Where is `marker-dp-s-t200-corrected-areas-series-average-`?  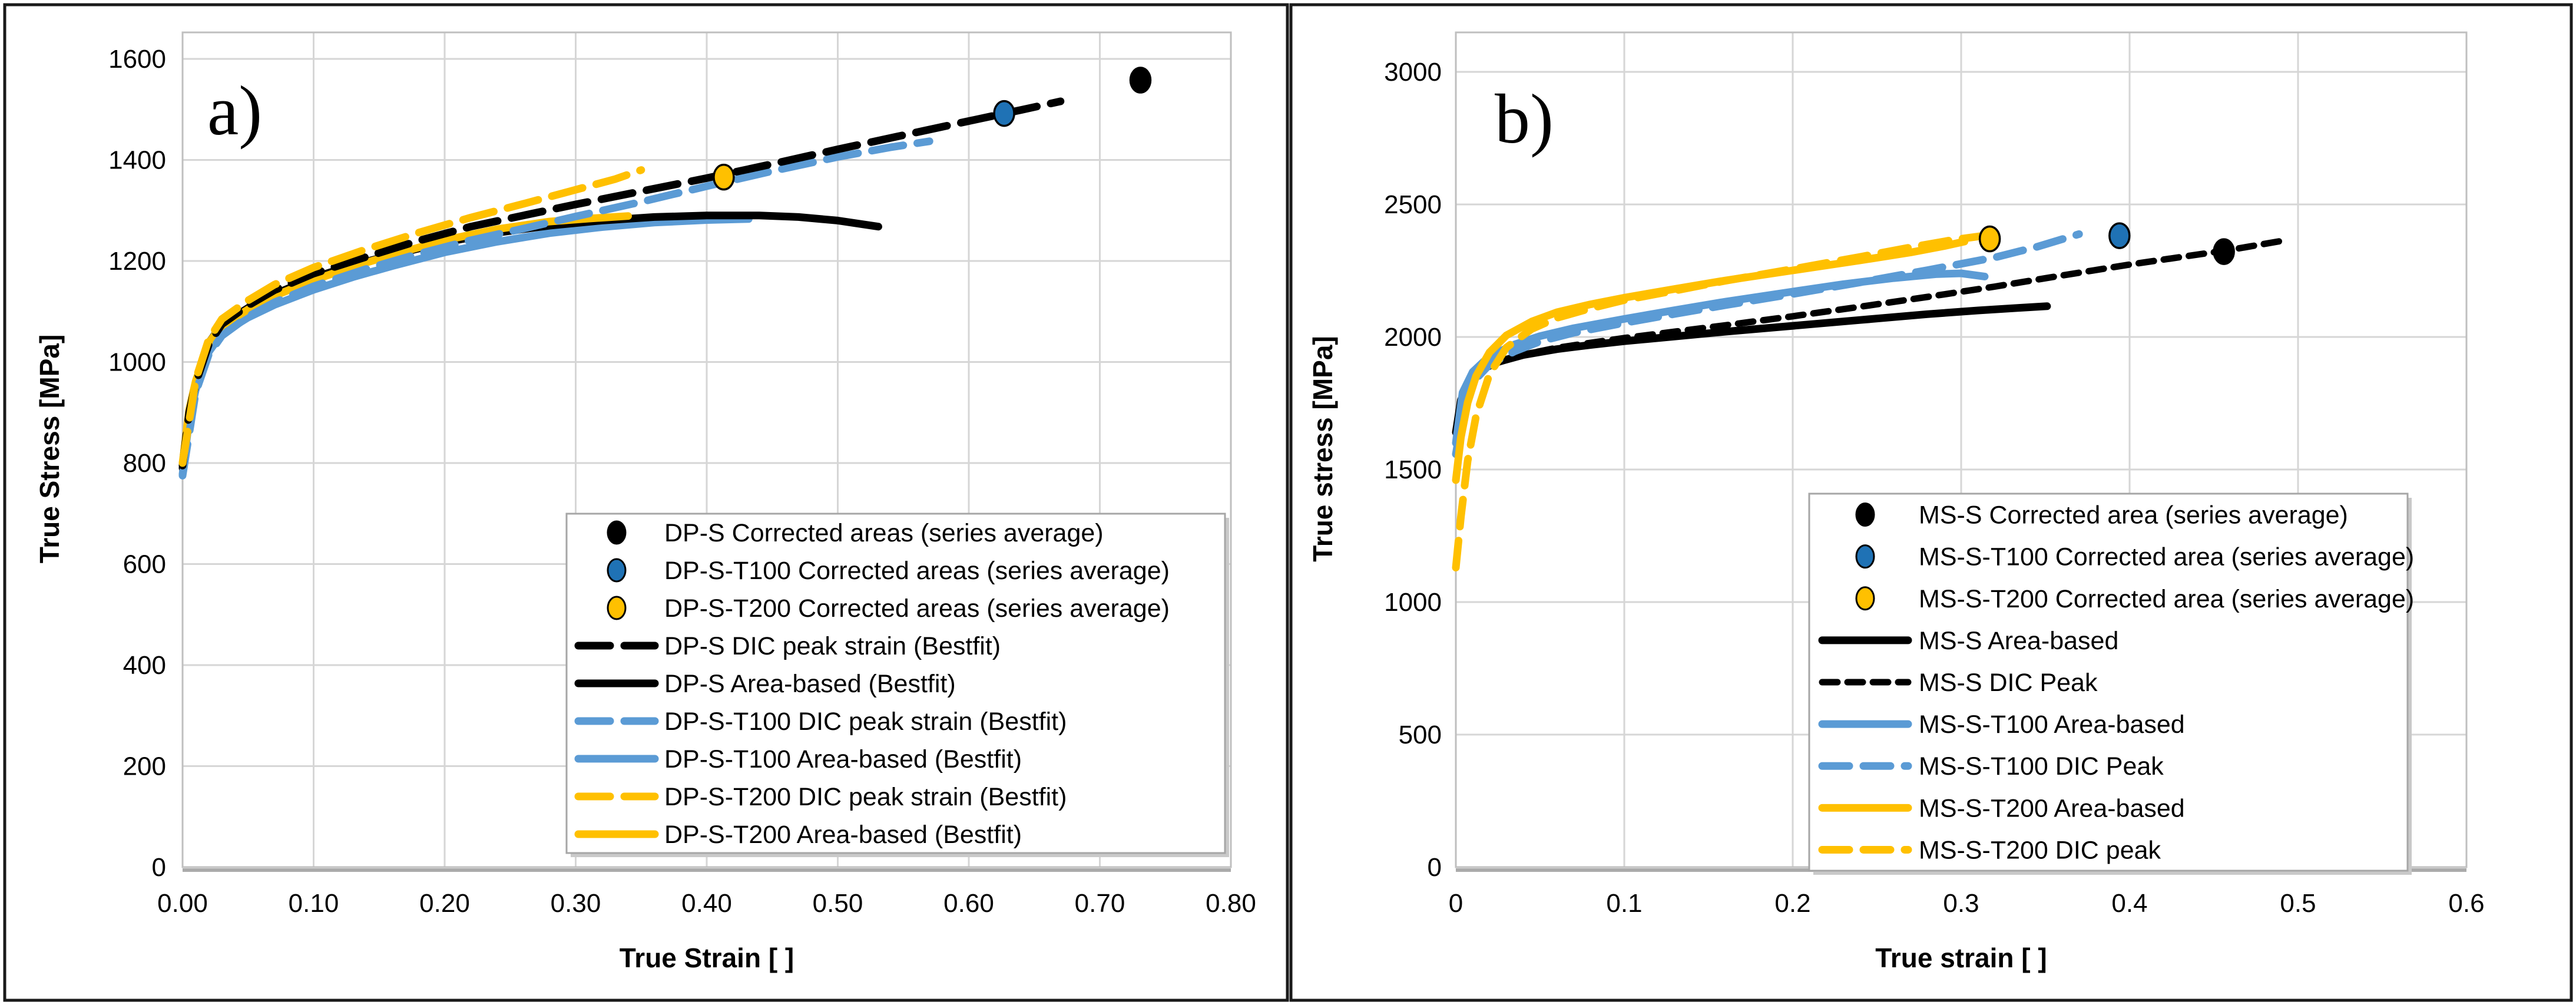
marker-dp-s-t200-corrected-areas-series-average- is located at coordinates (724, 177).